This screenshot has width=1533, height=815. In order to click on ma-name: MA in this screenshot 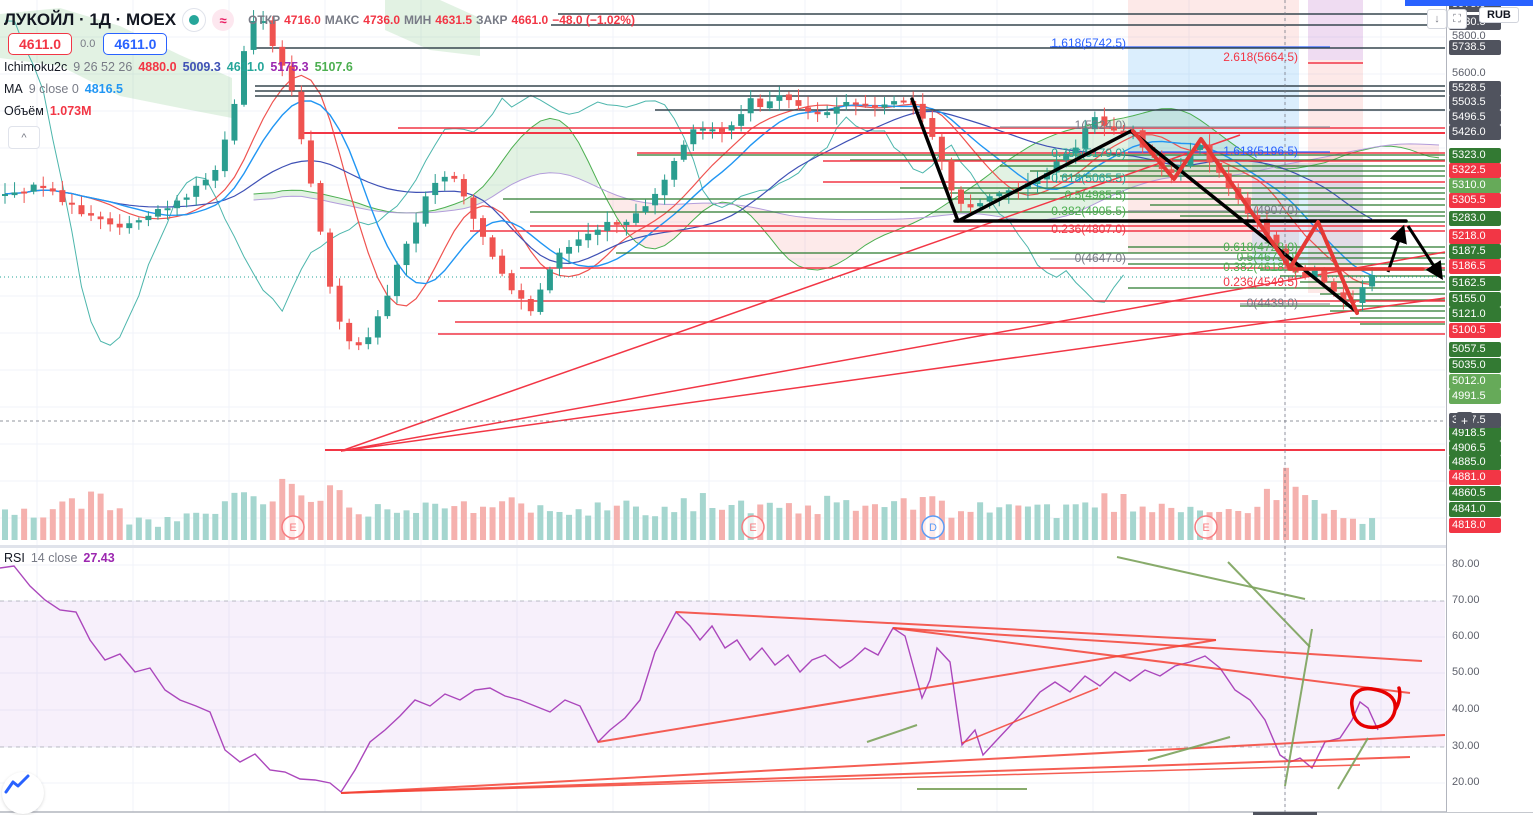, I will do `click(13, 89)`.